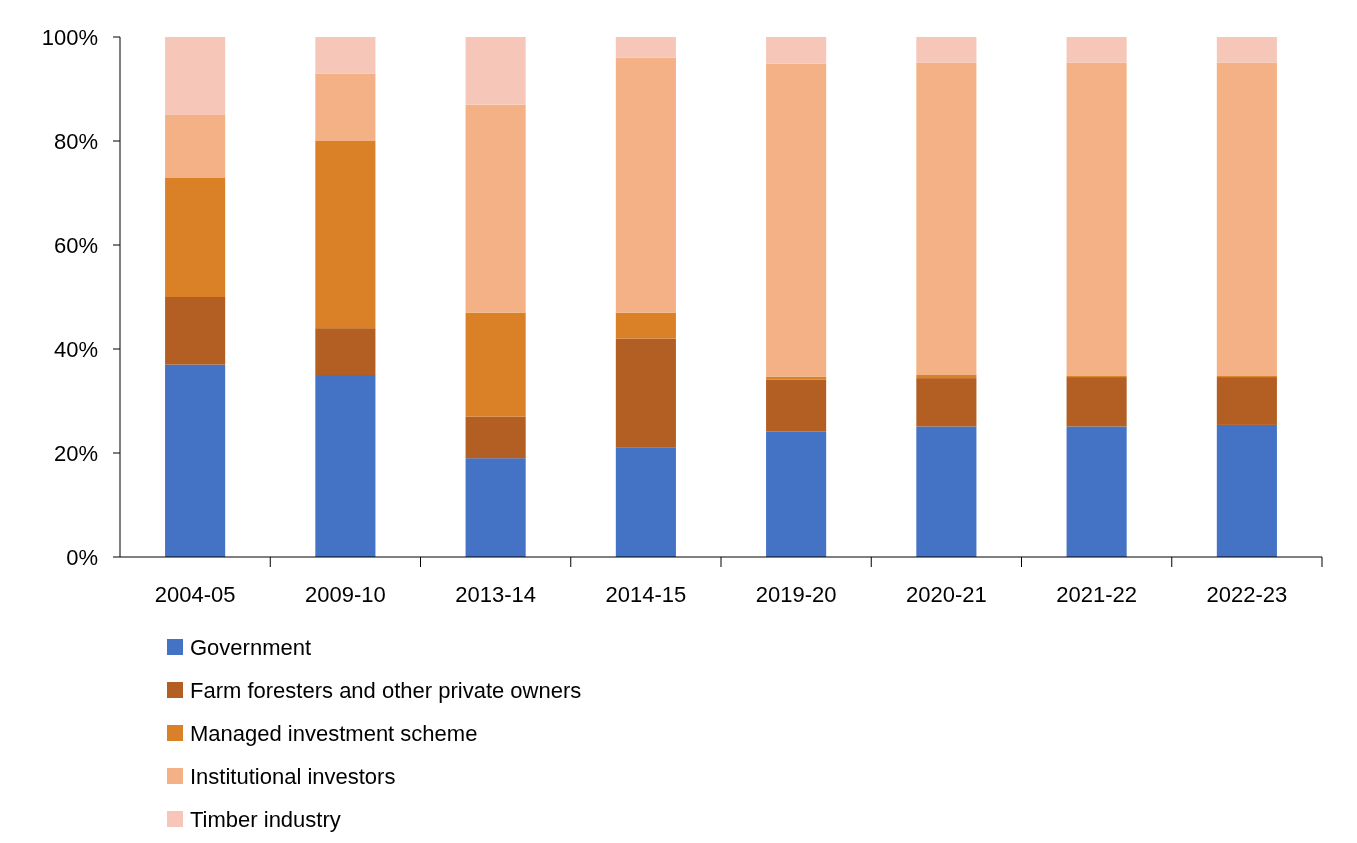  Describe the element at coordinates (69, 37) in the screenshot. I see `y-tick-label: 100%` at that location.